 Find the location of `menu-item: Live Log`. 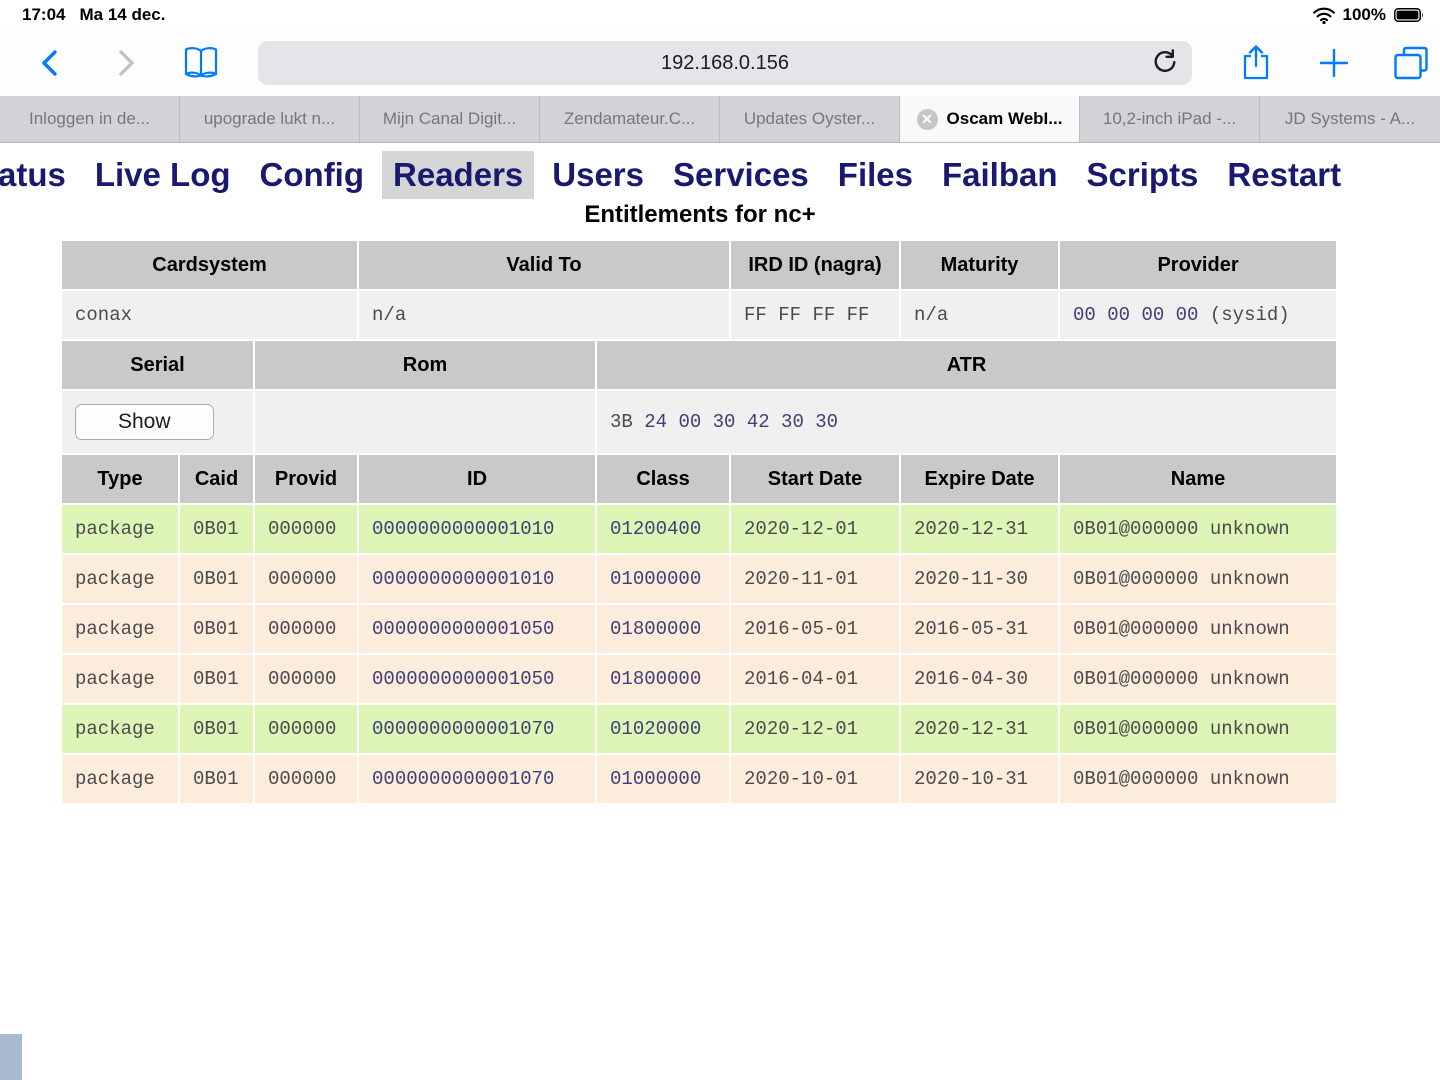

menu-item: Live Log is located at coordinates (162, 174).